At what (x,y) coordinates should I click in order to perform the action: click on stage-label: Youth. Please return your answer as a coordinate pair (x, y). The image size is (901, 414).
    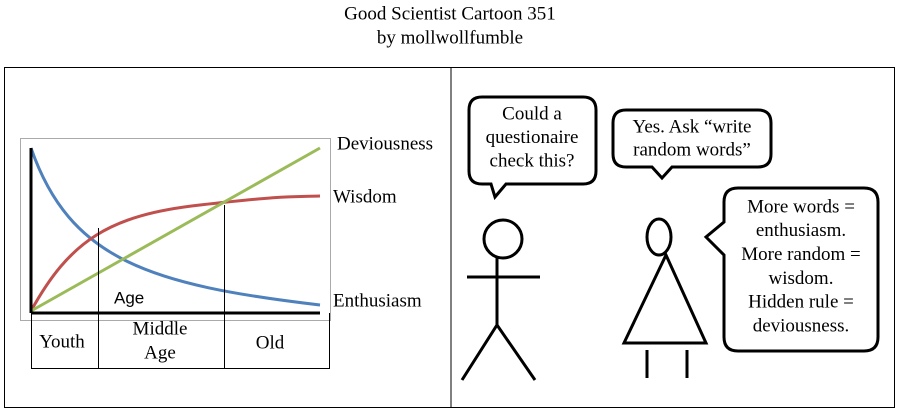
    Looking at the image, I should click on (62, 341).